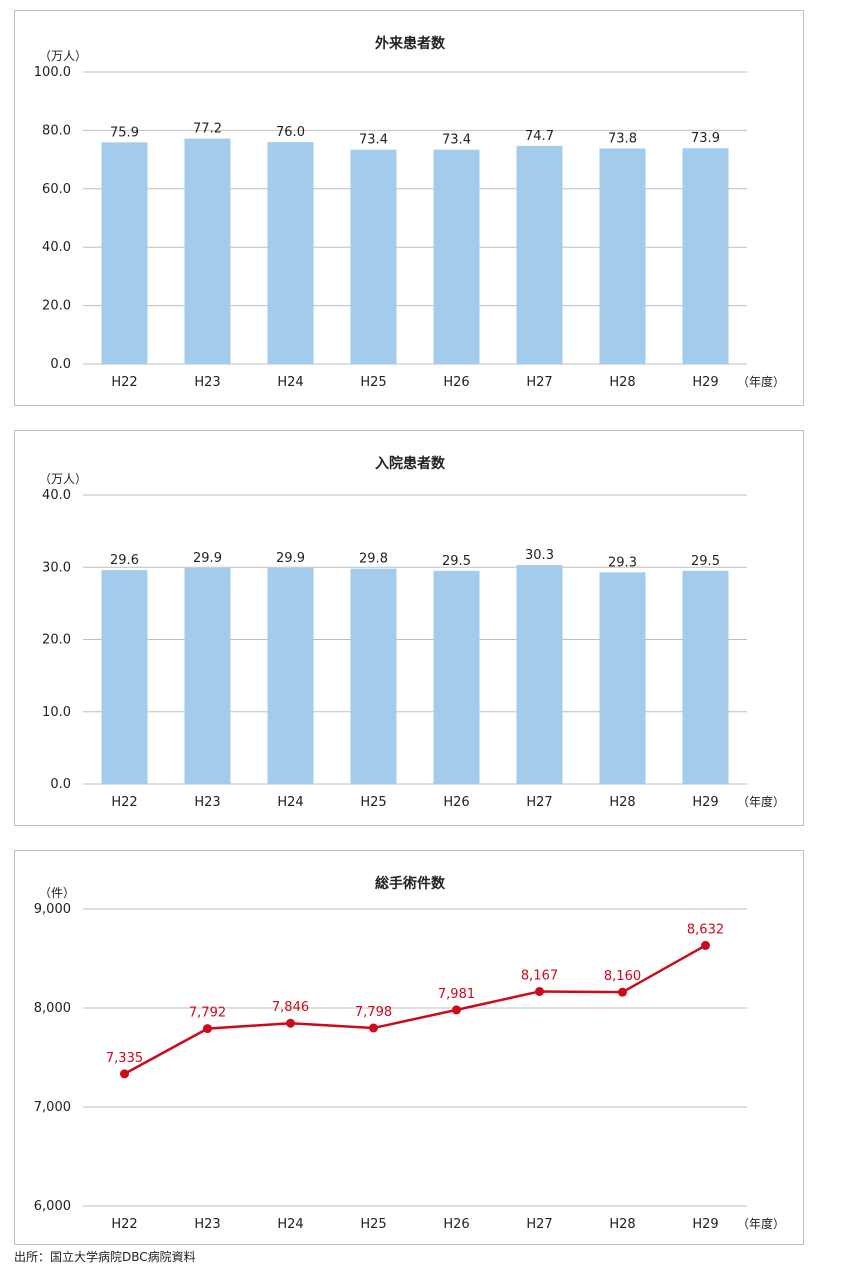  Describe the element at coordinates (207, 129) in the screenshot. I see `data-label: 77.2` at that location.